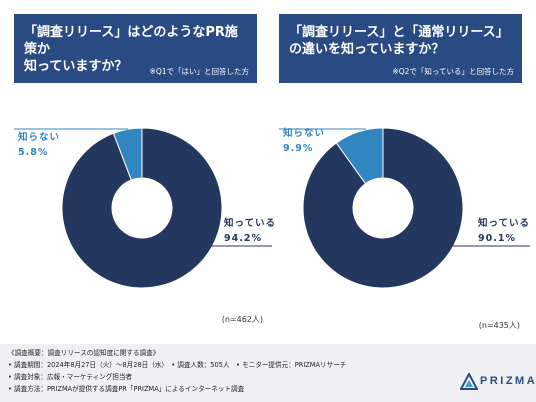 The image size is (536, 402). Describe the element at coordinates (242, 319) in the screenshot. I see `donut-0-sample-size: (n=462人)` at that location.